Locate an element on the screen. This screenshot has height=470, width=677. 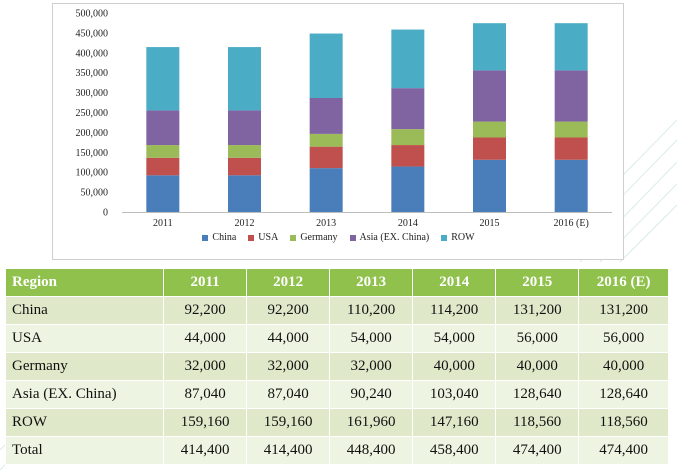
legend-item: Germany is located at coordinates (314, 237).